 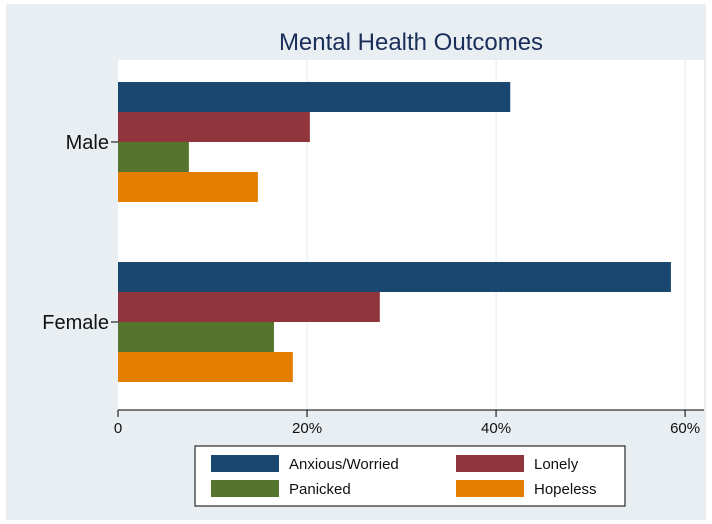 What do you see at coordinates (407, 423) in the screenshot?
I see `x-axis-ticks: 0 20% 40% 60%` at bounding box center [407, 423].